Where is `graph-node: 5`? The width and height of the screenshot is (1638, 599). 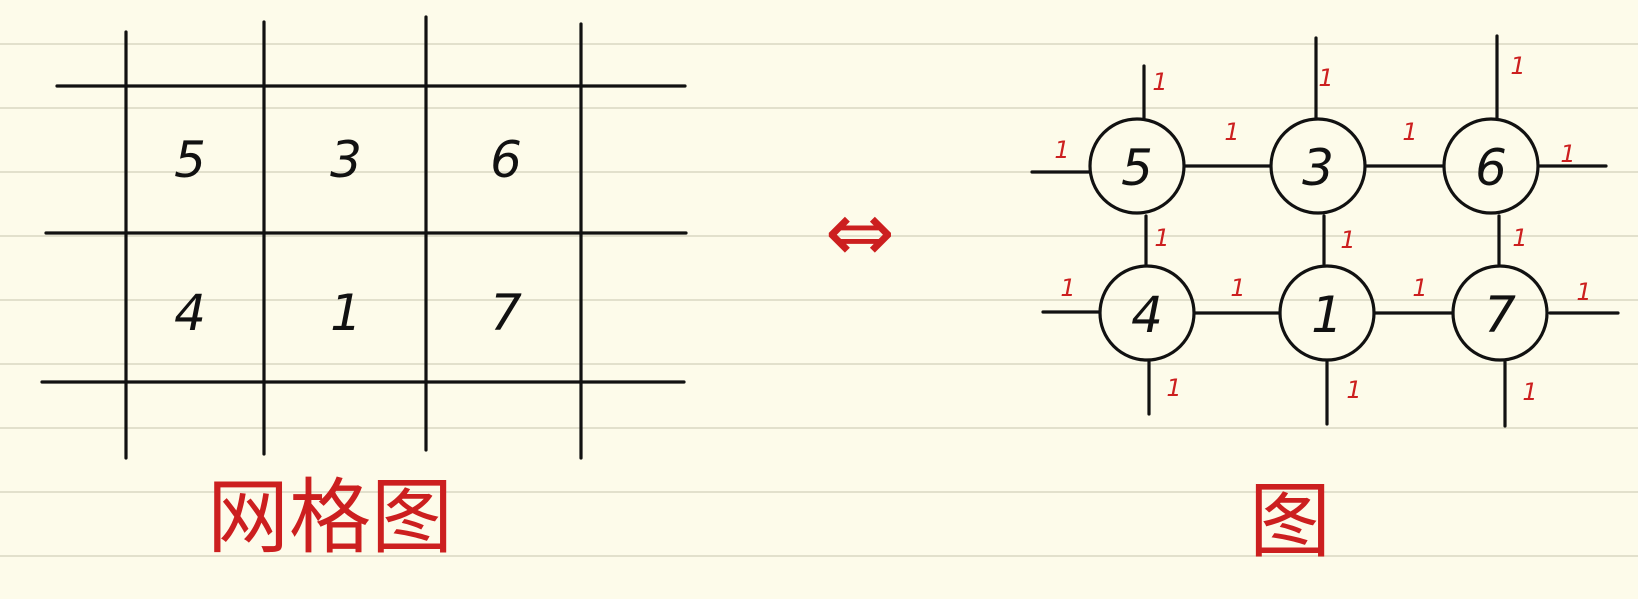
graph-node: 5 is located at coordinates (1137, 166).